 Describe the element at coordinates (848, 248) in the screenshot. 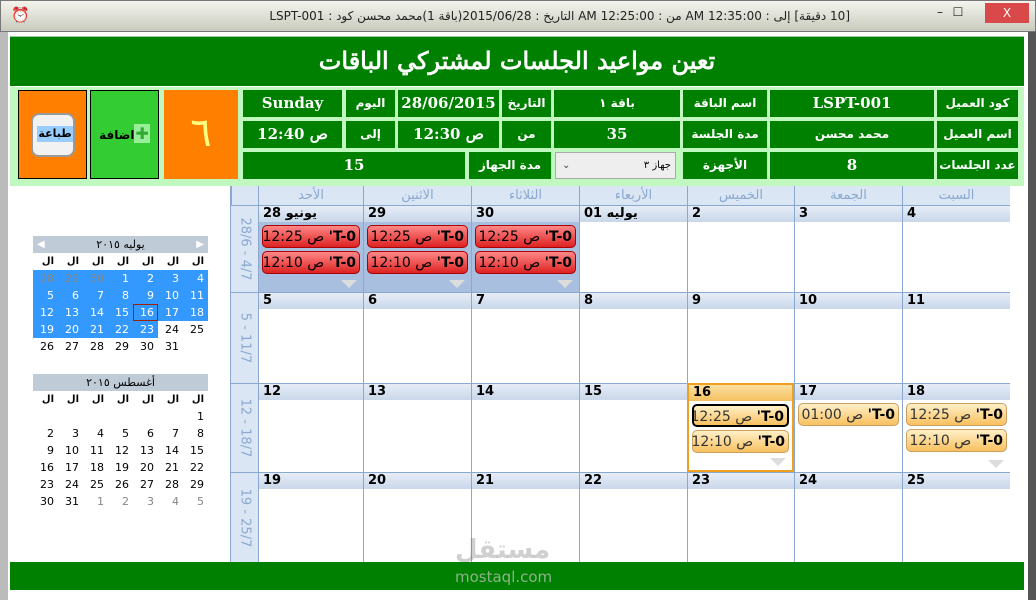

I see `day-cell: 3` at that location.